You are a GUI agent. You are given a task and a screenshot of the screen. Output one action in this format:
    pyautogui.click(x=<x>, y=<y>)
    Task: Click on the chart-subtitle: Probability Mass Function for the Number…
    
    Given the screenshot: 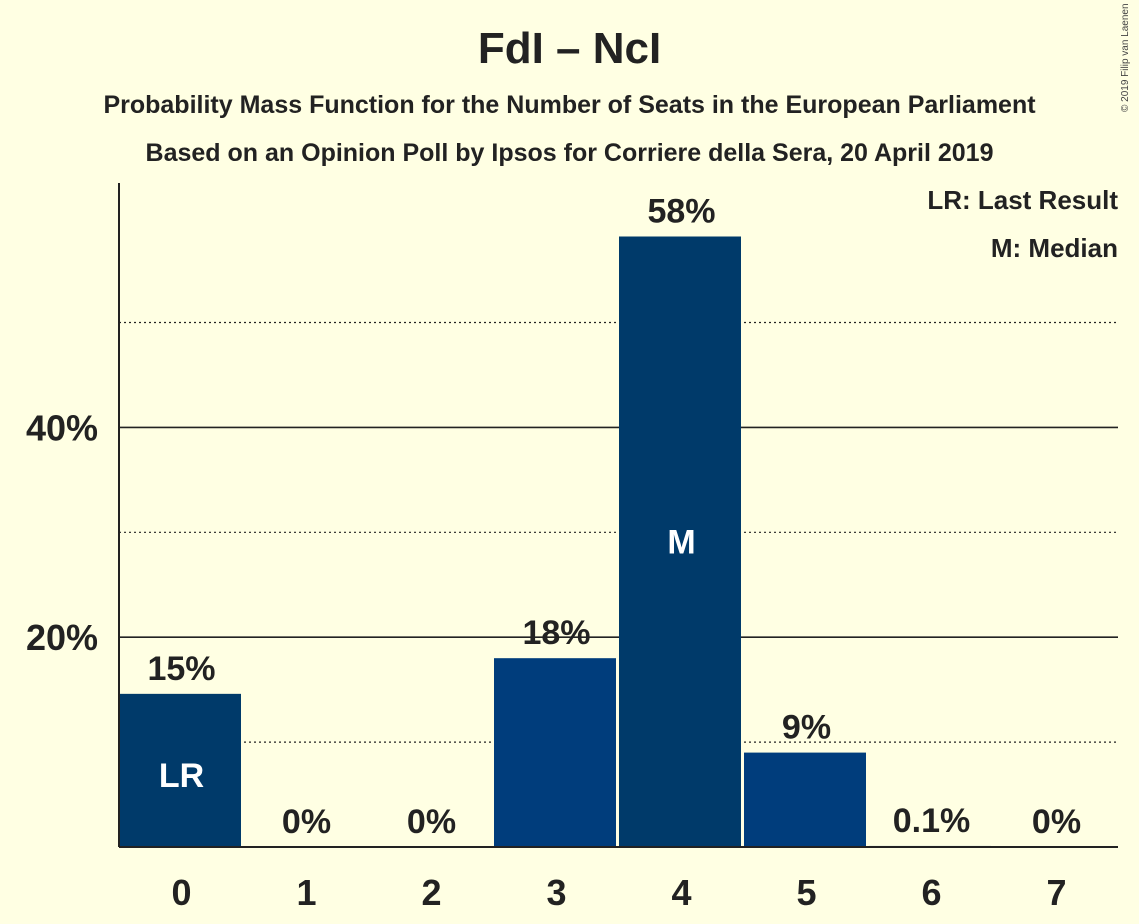 What is the action you would take?
    pyautogui.click(x=569, y=105)
    